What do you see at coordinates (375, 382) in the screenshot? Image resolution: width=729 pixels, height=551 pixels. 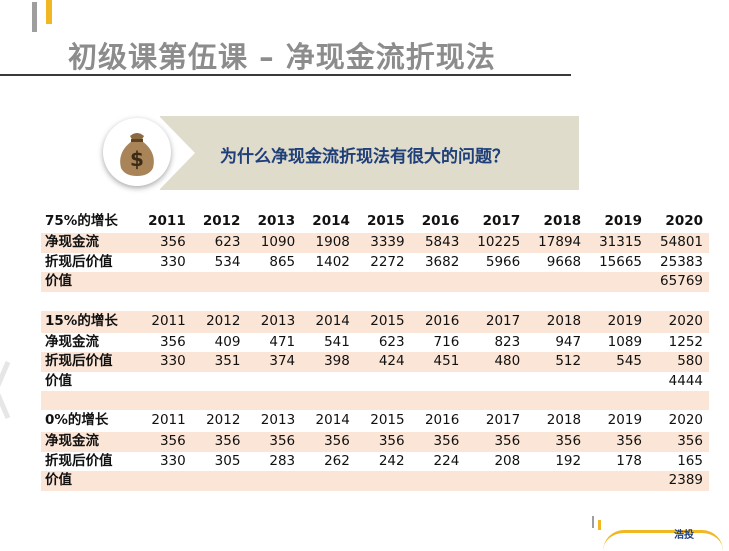 I see `table-row: 价值 4444` at bounding box center [375, 382].